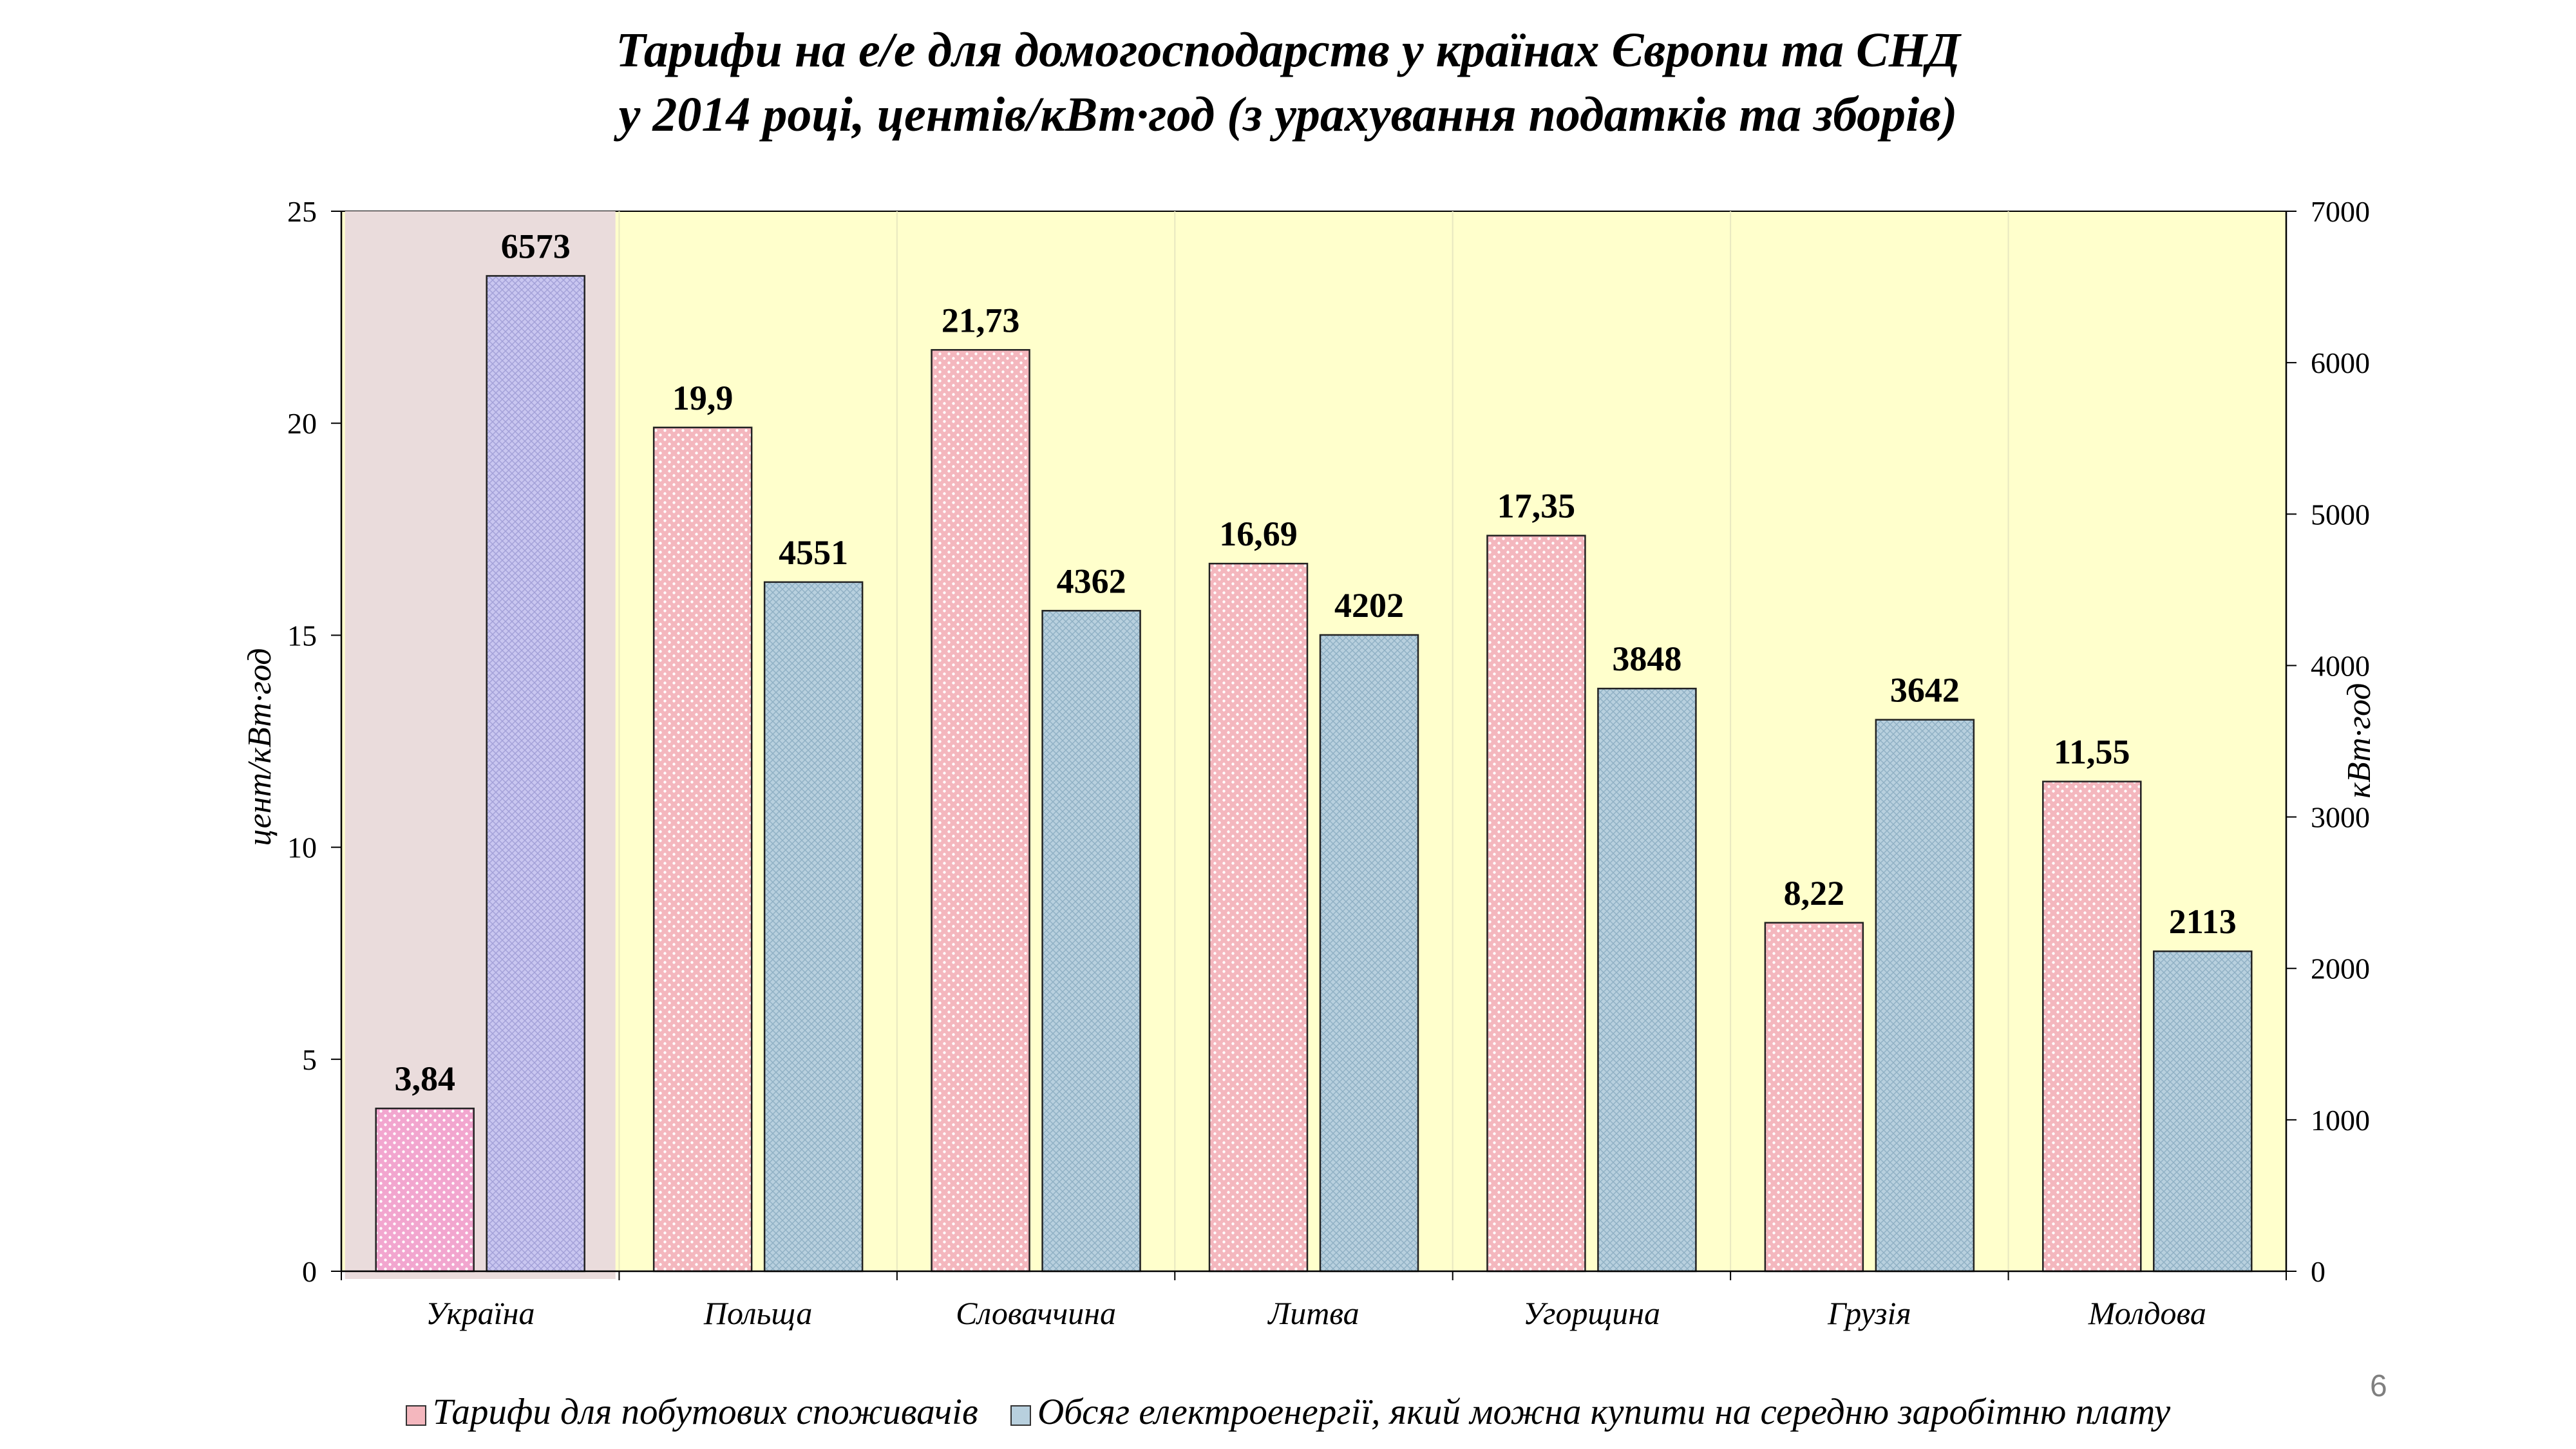  What do you see at coordinates (2359, 741) in the screenshot?
I see `y-axis-right-title: кВт·год` at bounding box center [2359, 741].